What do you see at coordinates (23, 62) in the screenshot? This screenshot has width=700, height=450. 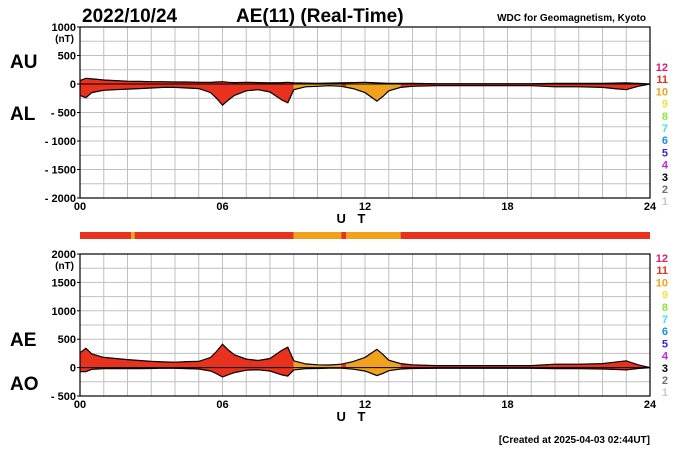 I see `series-label-au: AU` at bounding box center [23, 62].